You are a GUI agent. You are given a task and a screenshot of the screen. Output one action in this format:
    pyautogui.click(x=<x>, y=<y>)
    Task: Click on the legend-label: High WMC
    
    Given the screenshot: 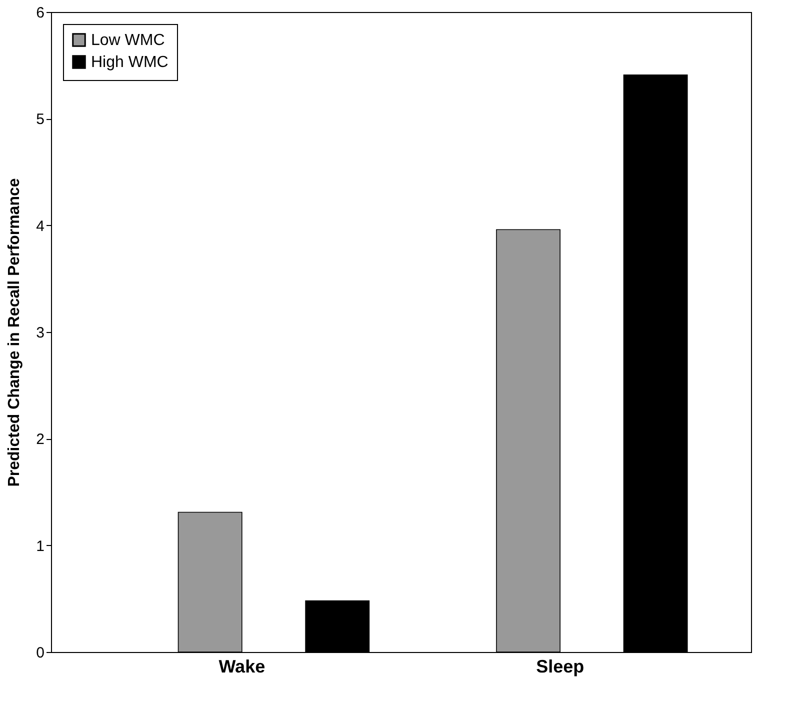 What is the action you would take?
    pyautogui.click(x=129, y=62)
    